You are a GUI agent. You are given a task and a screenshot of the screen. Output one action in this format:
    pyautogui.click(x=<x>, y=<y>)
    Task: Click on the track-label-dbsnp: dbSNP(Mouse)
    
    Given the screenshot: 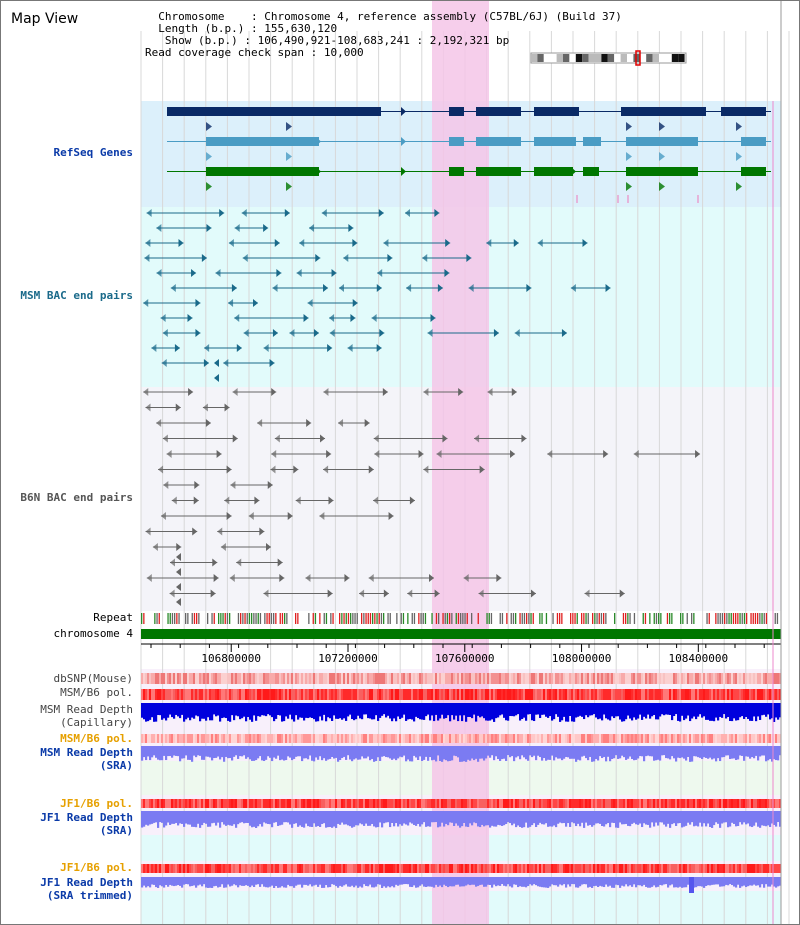 What is the action you would take?
    pyautogui.click(x=93, y=678)
    